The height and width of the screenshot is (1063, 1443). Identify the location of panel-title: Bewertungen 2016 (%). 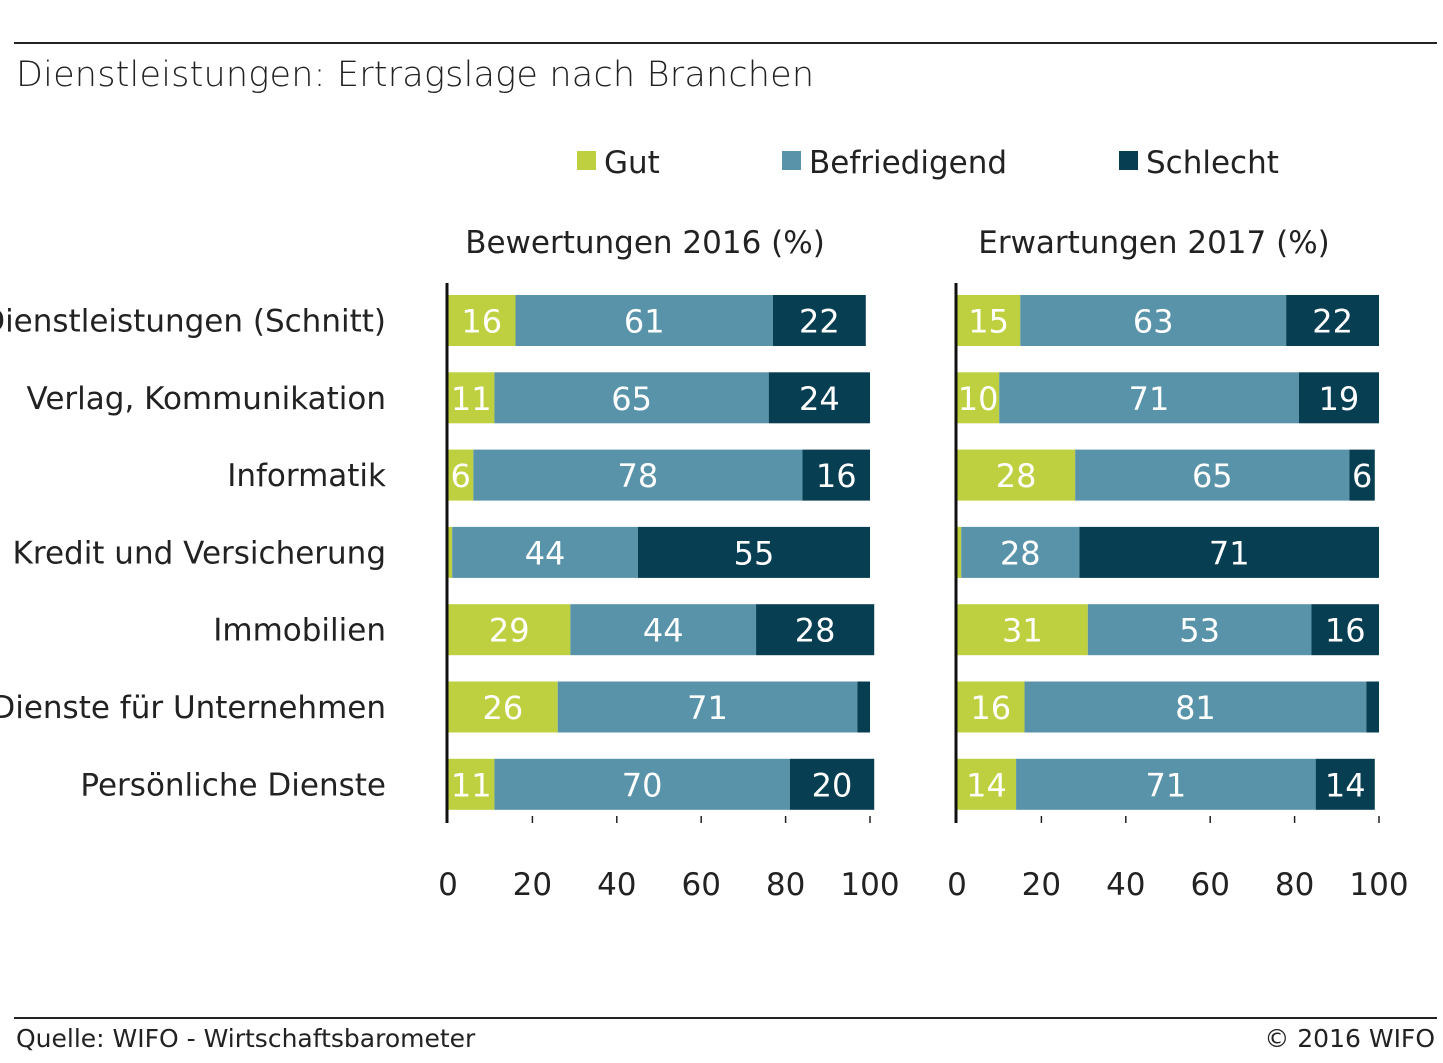
(645, 243).